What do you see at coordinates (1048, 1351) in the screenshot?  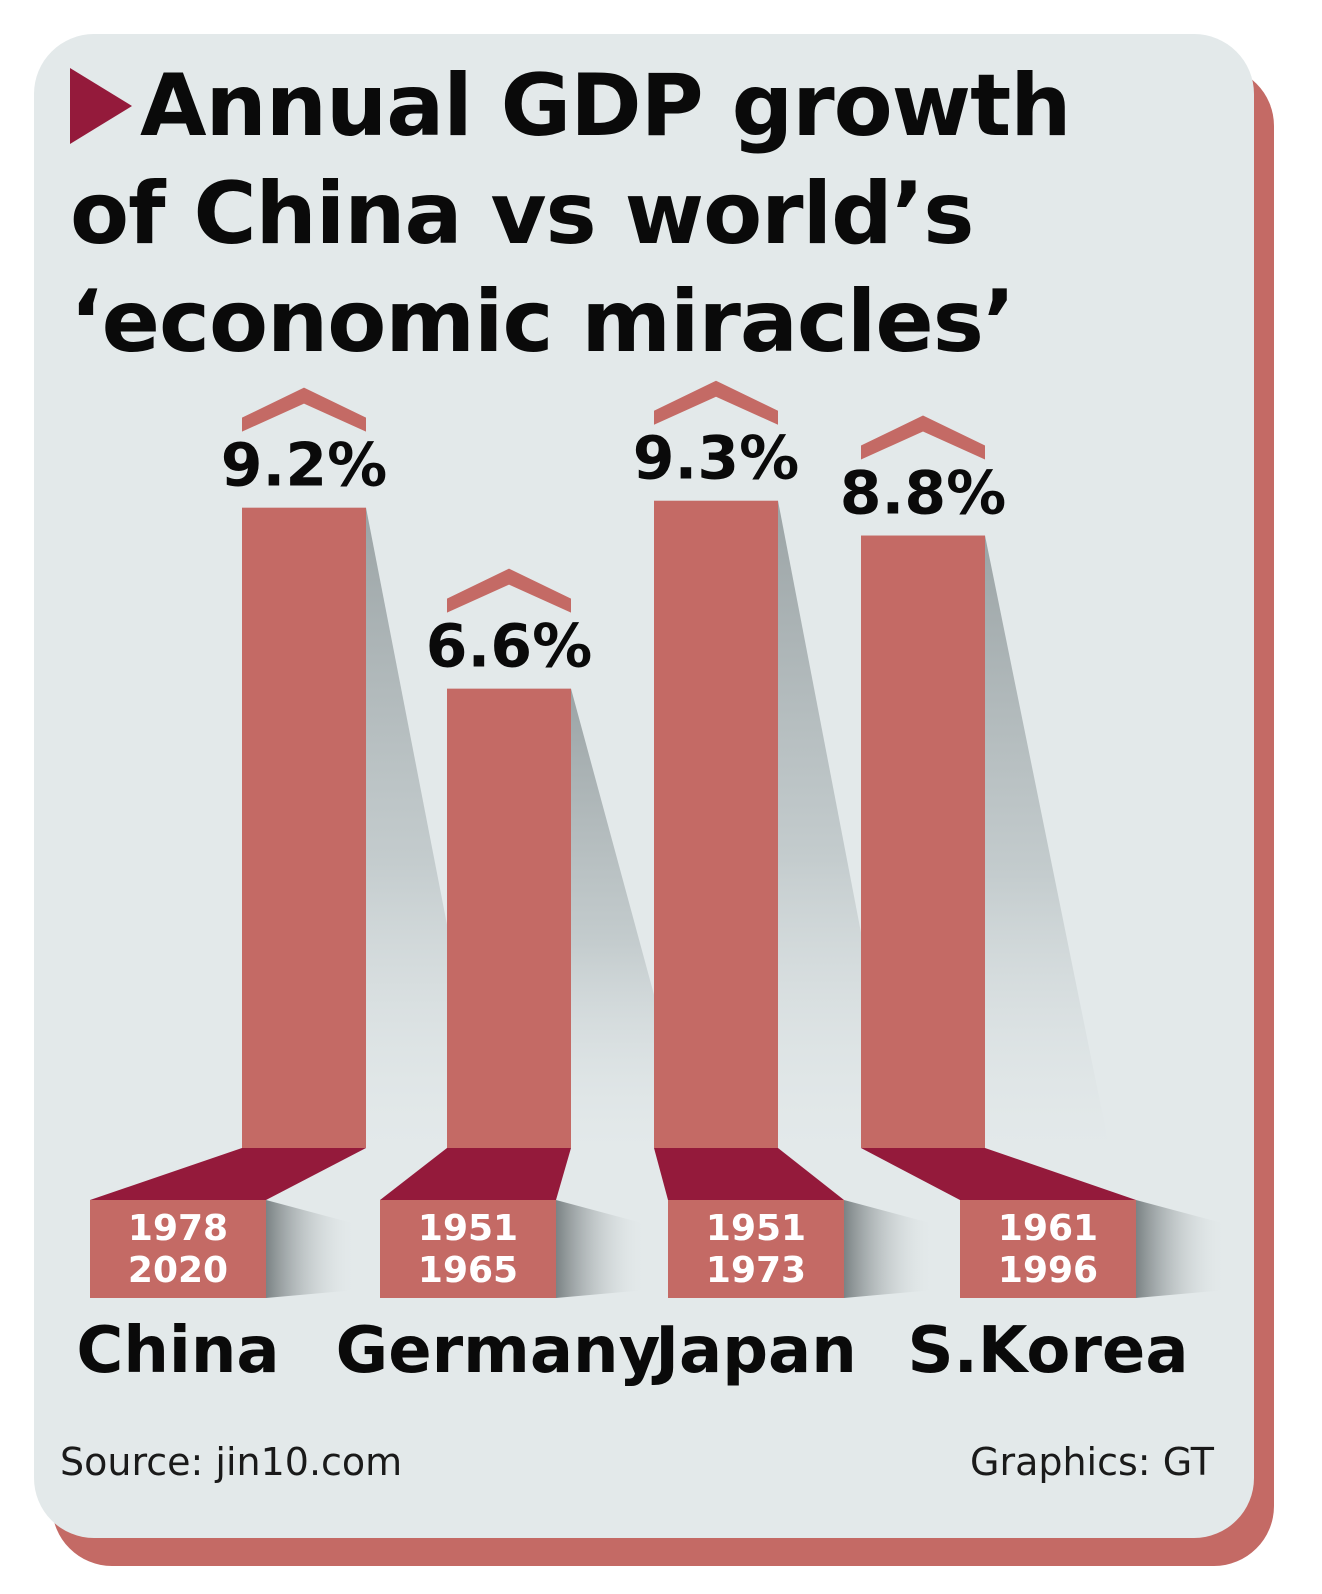 I see `category-label-s-korea: S.Korea` at bounding box center [1048, 1351].